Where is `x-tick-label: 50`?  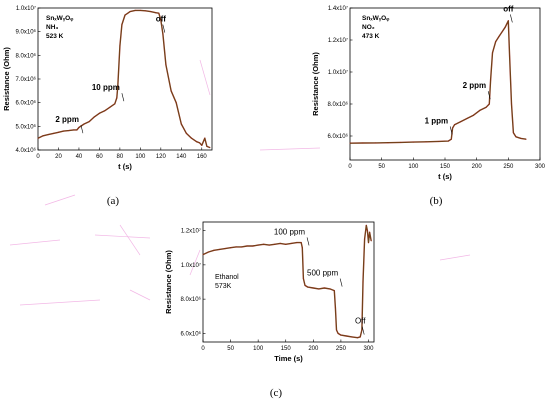 x-tick-label: 50 is located at coordinates (230, 349).